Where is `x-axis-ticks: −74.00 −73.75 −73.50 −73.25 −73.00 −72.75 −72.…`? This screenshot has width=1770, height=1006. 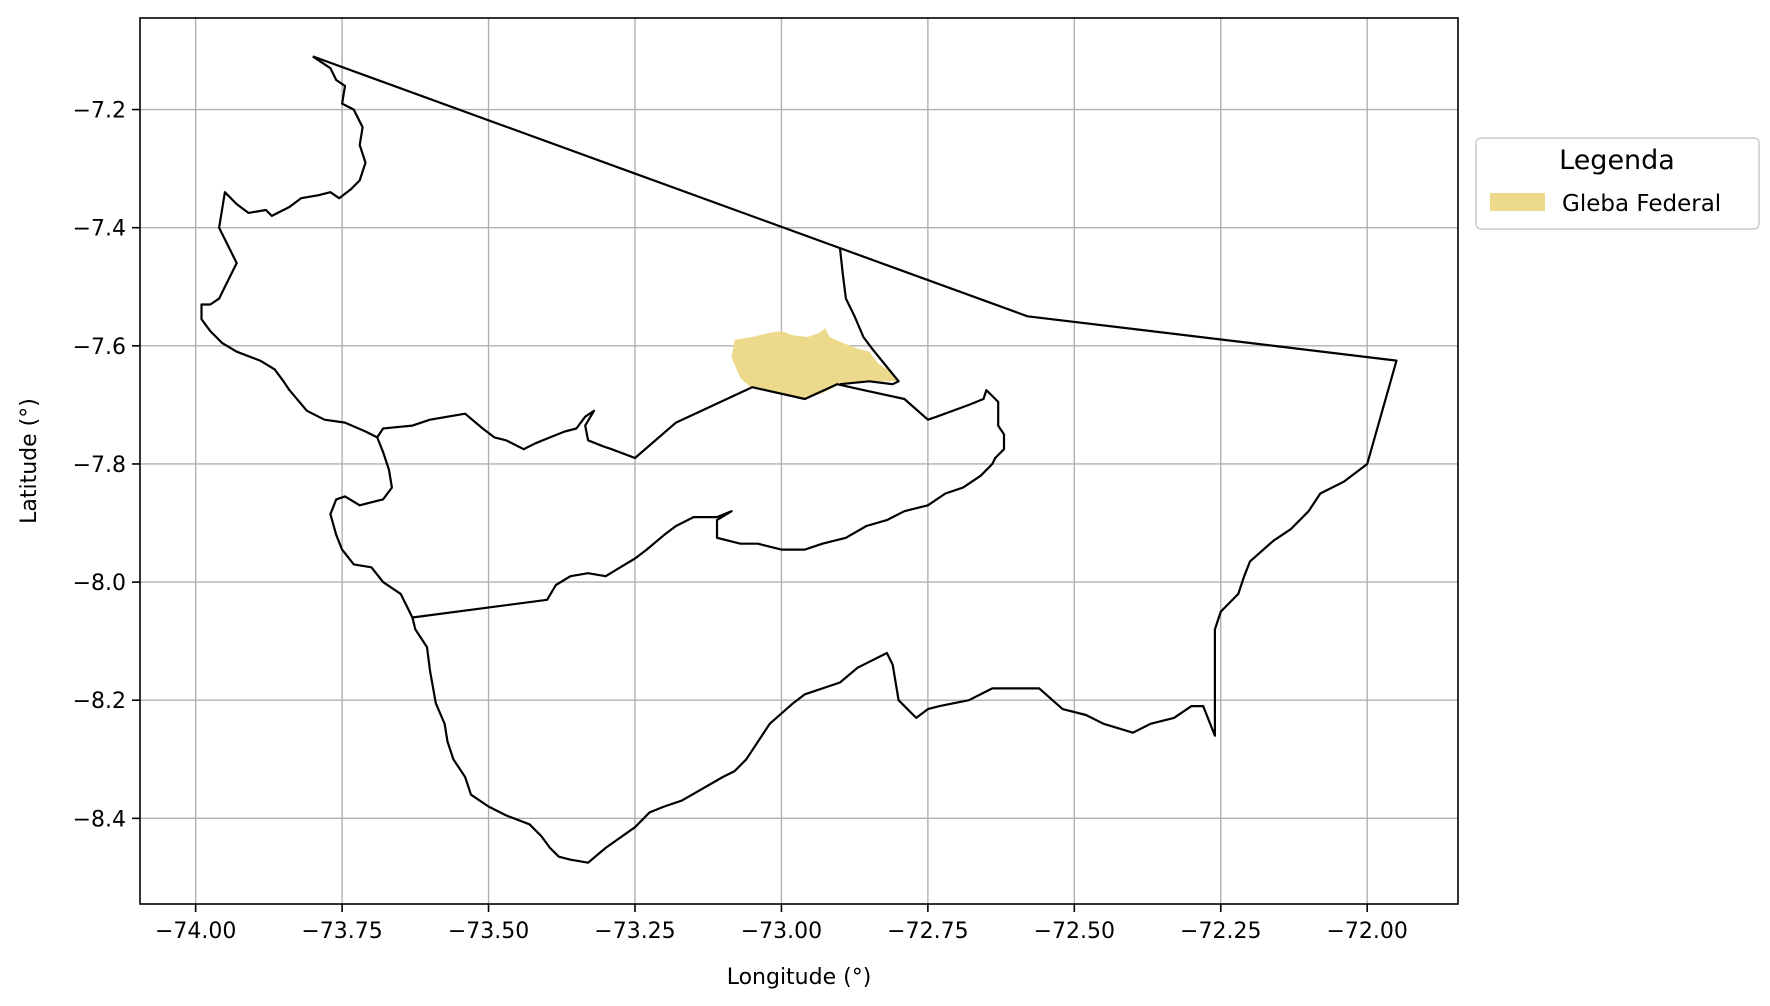
x-axis-ticks: −74.00 −73.75 −73.50 −73.25 −73.00 −72.75 −72.… is located at coordinates (781, 924).